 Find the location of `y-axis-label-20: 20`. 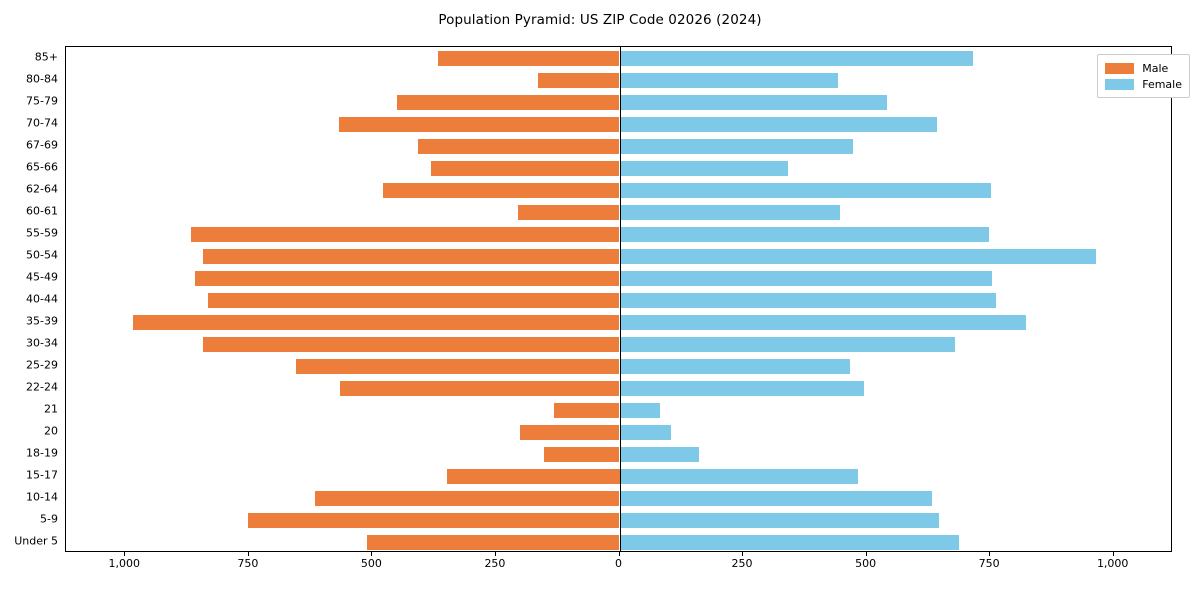

y-axis-label-20: 20 is located at coordinates (51, 431).